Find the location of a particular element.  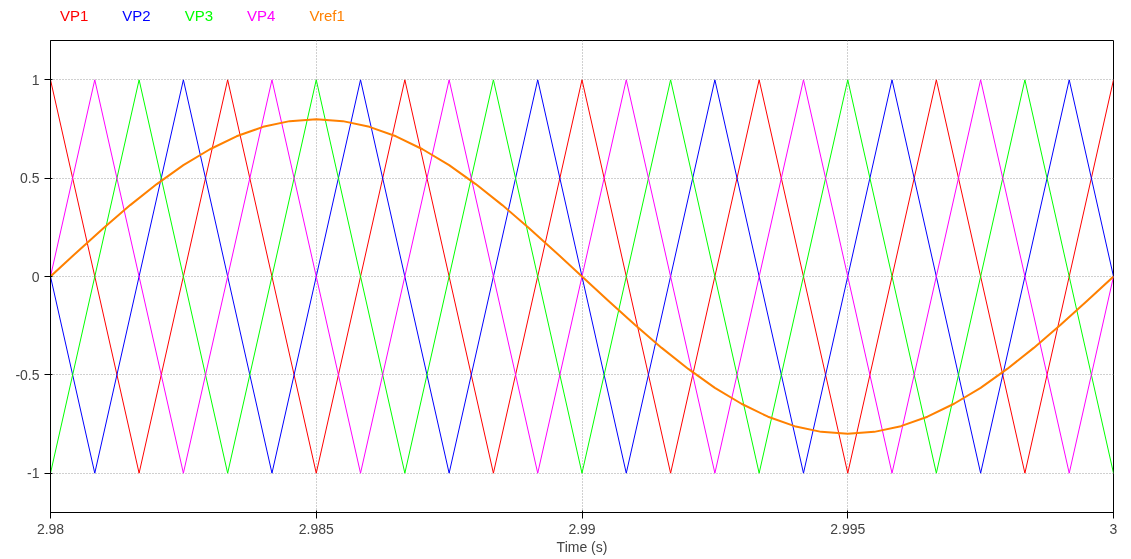

y-tick-label: 1 is located at coordinates (35, 79).